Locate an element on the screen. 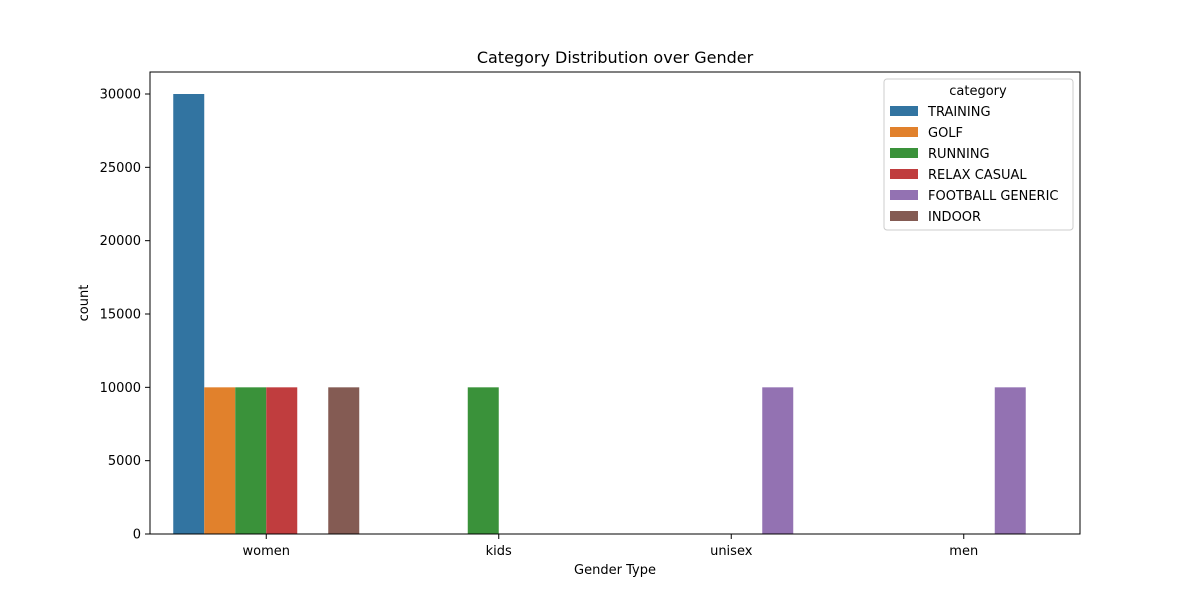 The height and width of the screenshot is (600, 1200). y-axis: 0 5000 10000 15000 20000 25000 30000 is located at coordinates (125, 315).